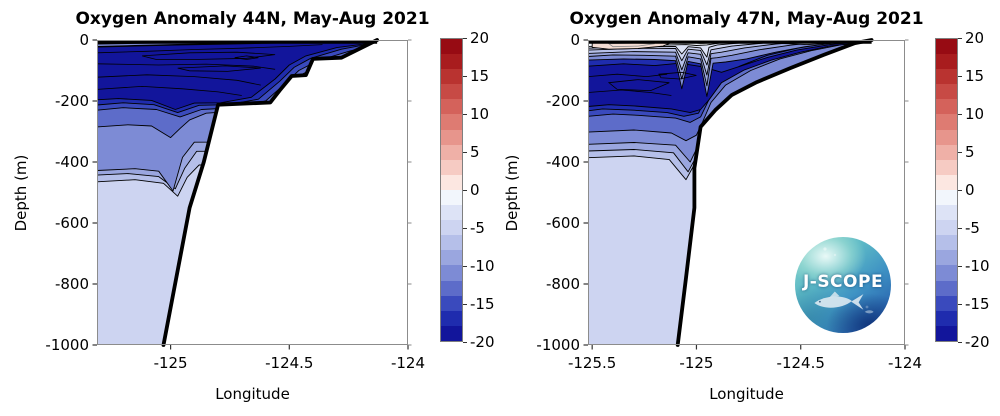  What do you see at coordinates (746, 19) in the screenshot?
I see `plot-title-47n: Oxygen Anomaly 47N, May-Aug 2021` at bounding box center [746, 19].